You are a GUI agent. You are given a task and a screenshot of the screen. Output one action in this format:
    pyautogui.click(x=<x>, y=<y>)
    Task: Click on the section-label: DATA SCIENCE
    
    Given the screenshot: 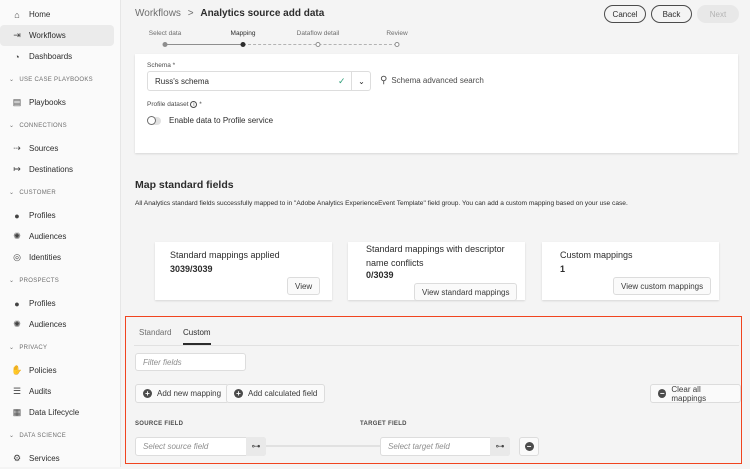 What is the action you would take?
    pyautogui.click(x=43, y=435)
    